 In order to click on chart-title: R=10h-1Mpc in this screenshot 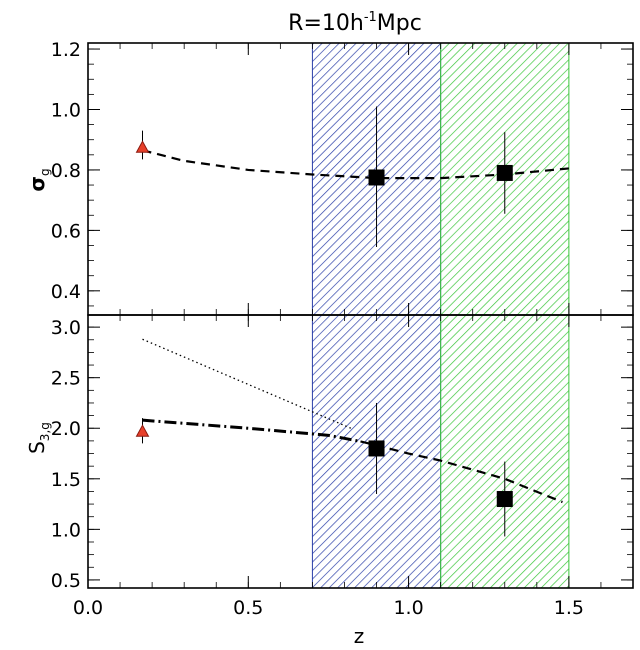, I will do `click(355, 23)`.